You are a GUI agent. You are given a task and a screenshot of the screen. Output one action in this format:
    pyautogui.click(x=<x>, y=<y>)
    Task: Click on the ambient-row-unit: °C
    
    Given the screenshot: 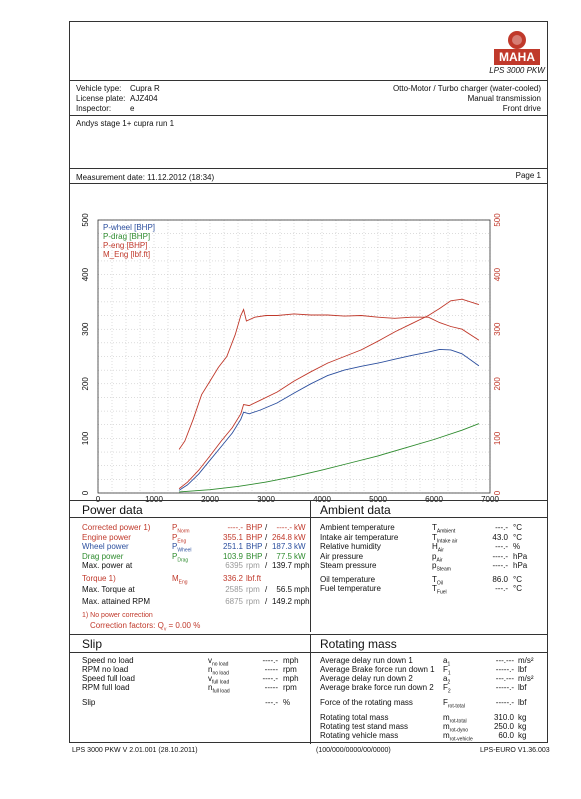 What is the action you would take?
    pyautogui.click(x=517, y=527)
    